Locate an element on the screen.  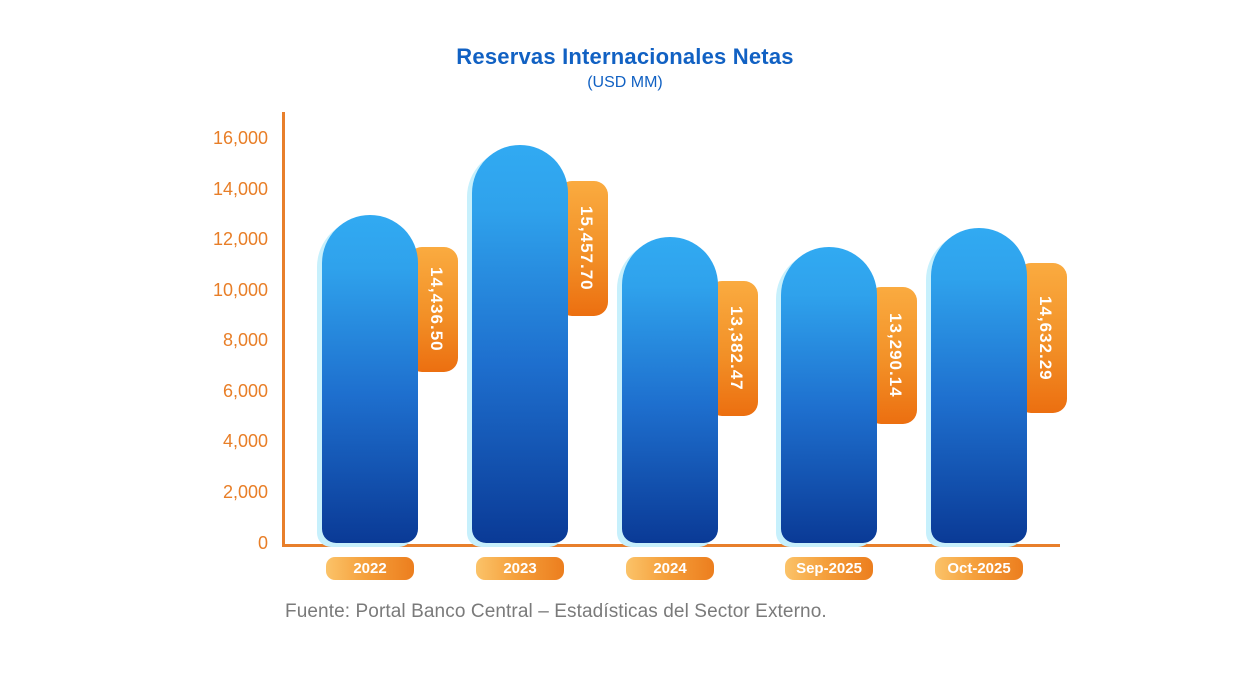
y-tick-label: 10,000 is located at coordinates (240, 290).